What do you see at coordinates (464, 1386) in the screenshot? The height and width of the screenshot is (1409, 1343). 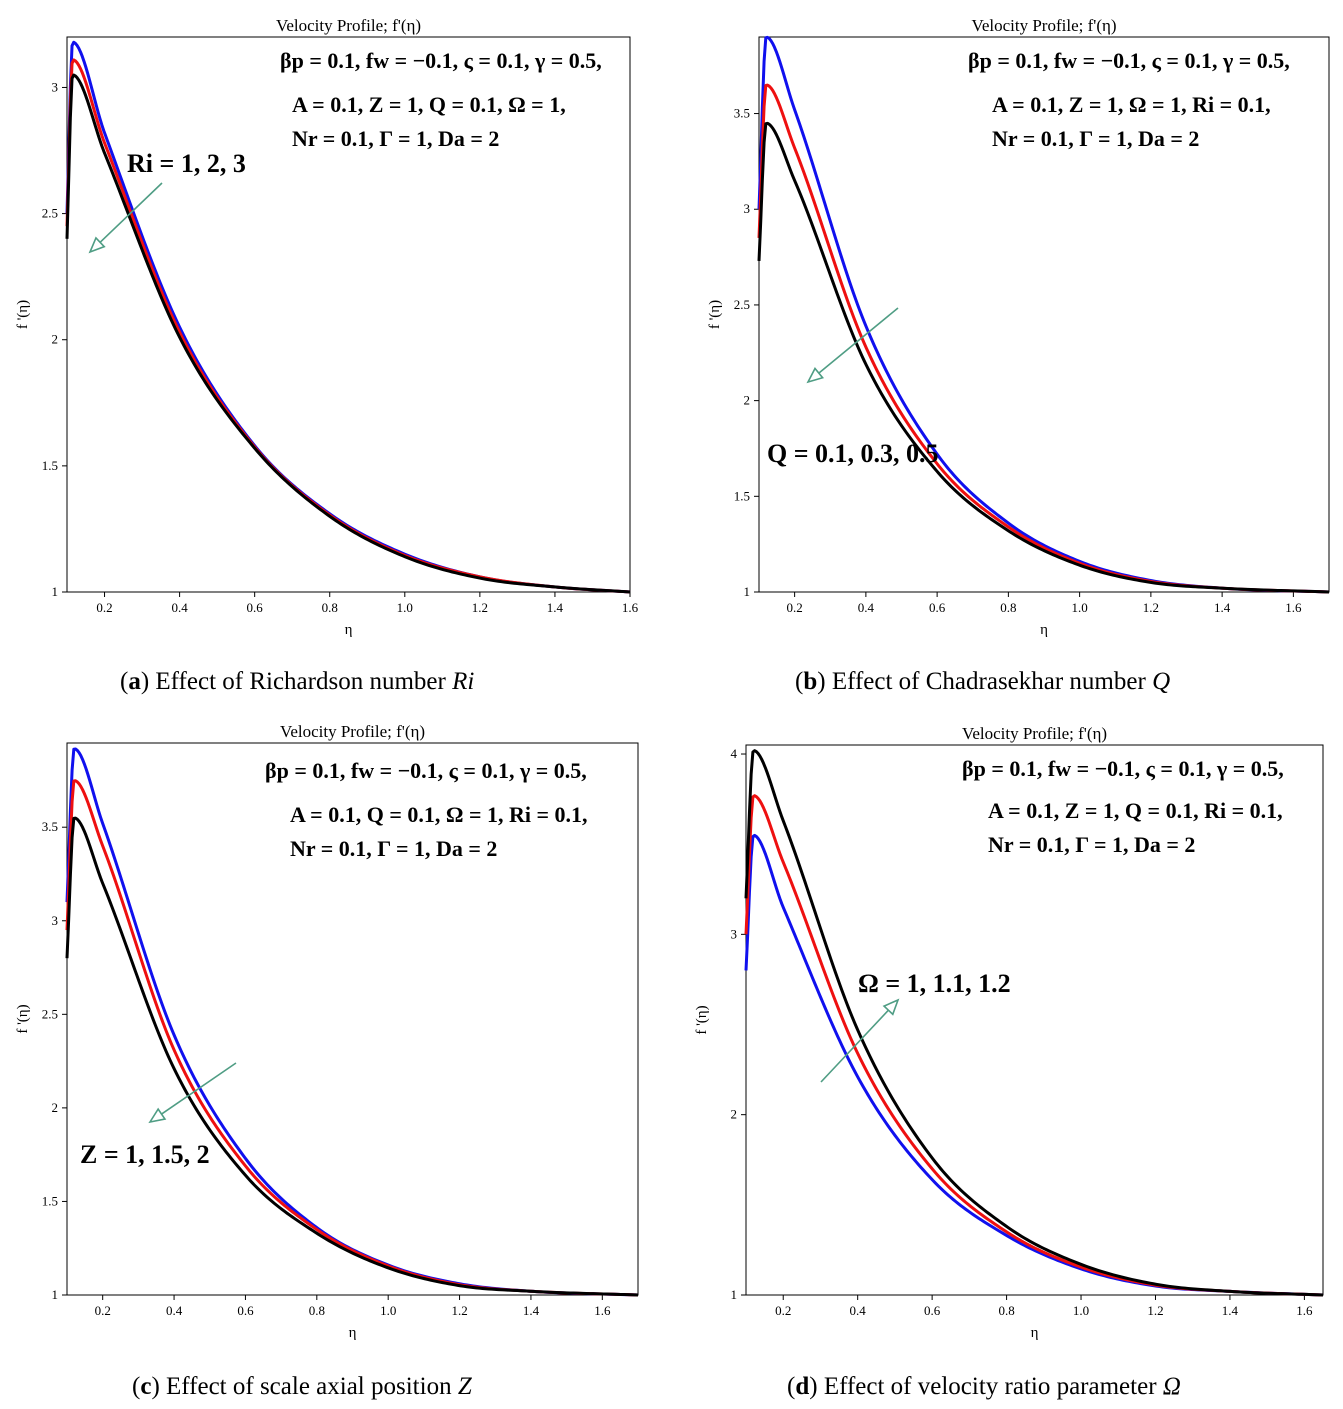 I see `caption-c-symbol: Z` at bounding box center [464, 1386].